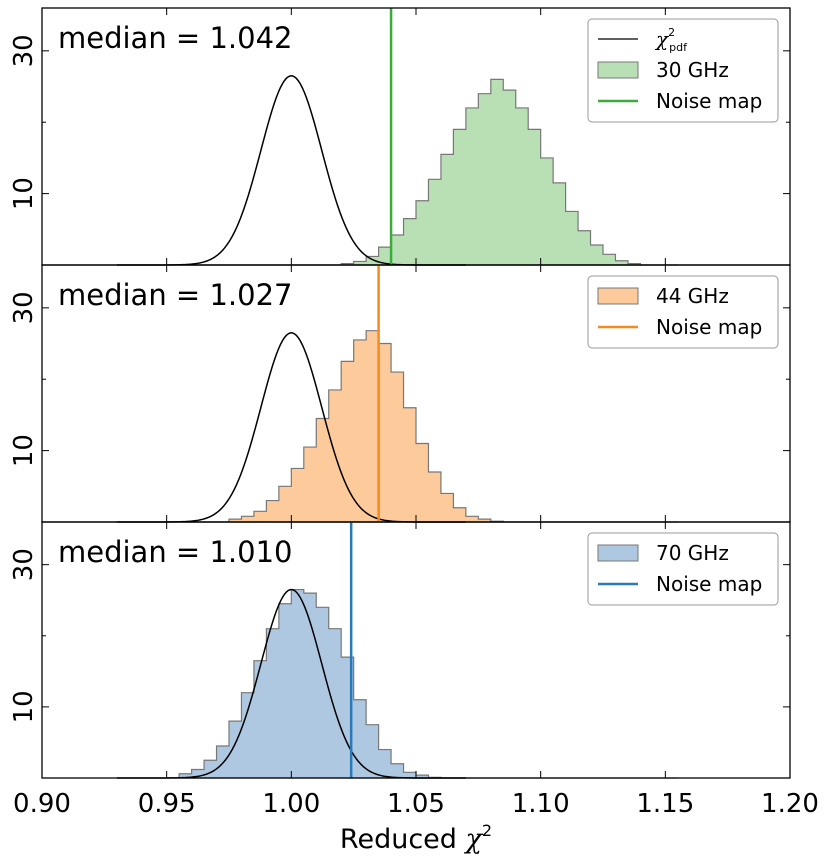 The image size is (831, 864). What do you see at coordinates (665, 804) in the screenshot?
I see `x-tick-label: 1.15` at bounding box center [665, 804].